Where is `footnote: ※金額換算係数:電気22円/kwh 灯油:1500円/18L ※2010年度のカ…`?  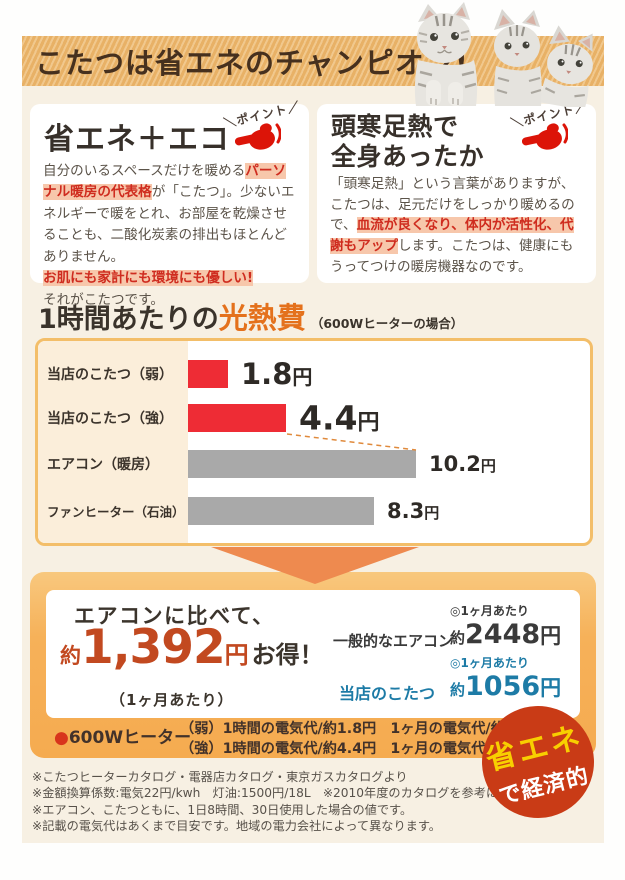 footnote: ※金額換算係数:電気22円/kwh 灯油:1500円/18L ※2010年度のカ… is located at coordinates (301, 793).